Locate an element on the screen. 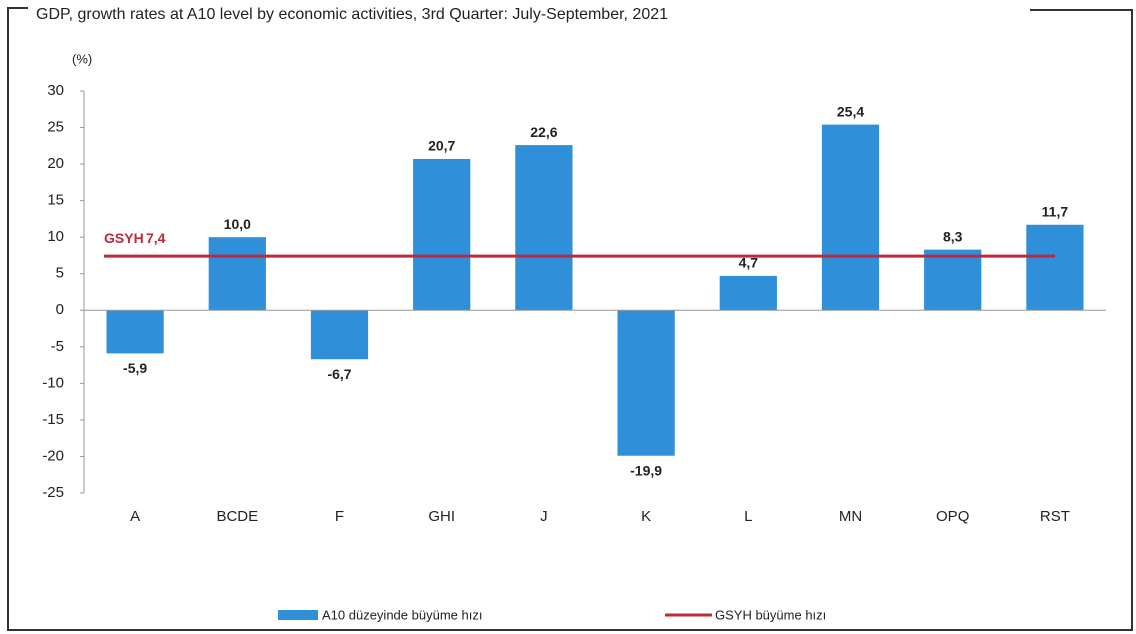 The width and height of the screenshot is (1136, 634). data-label: 20,7 is located at coordinates (441, 146).